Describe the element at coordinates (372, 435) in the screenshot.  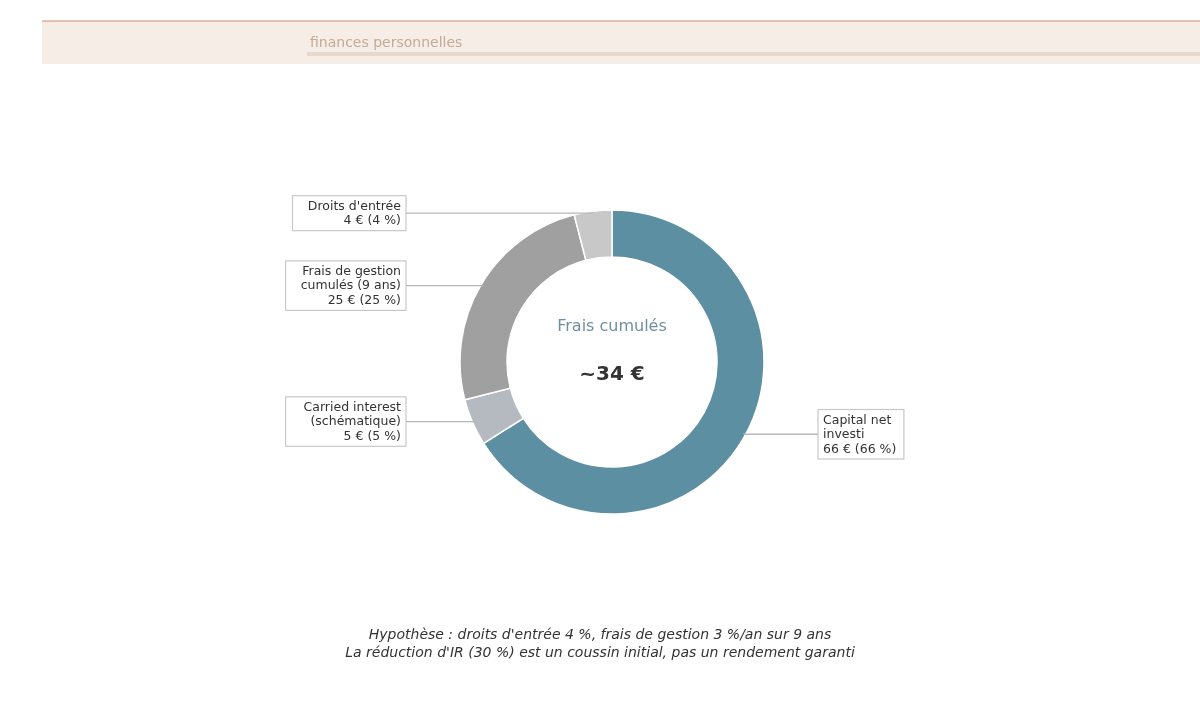
I see `data-label: 5 € (5 %)` at that location.